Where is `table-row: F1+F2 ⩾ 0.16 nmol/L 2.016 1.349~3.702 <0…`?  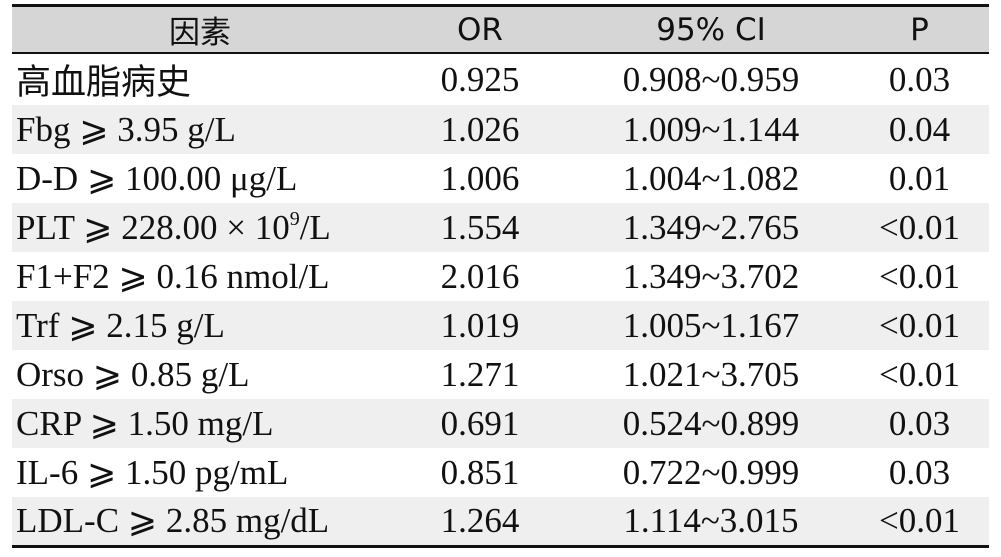 table-row: F1+F2 ⩾ 0.16 nmol/L 2.016 1.349~3.702 <0… is located at coordinates (500, 276).